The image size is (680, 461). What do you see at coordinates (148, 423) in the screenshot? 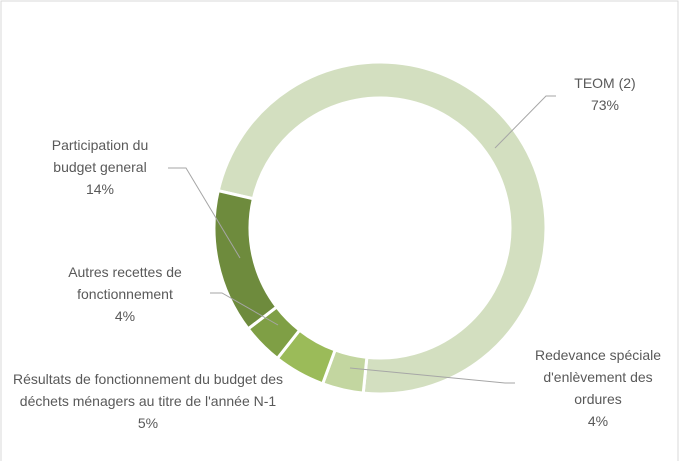
I see `value-label: 5%` at bounding box center [148, 423].